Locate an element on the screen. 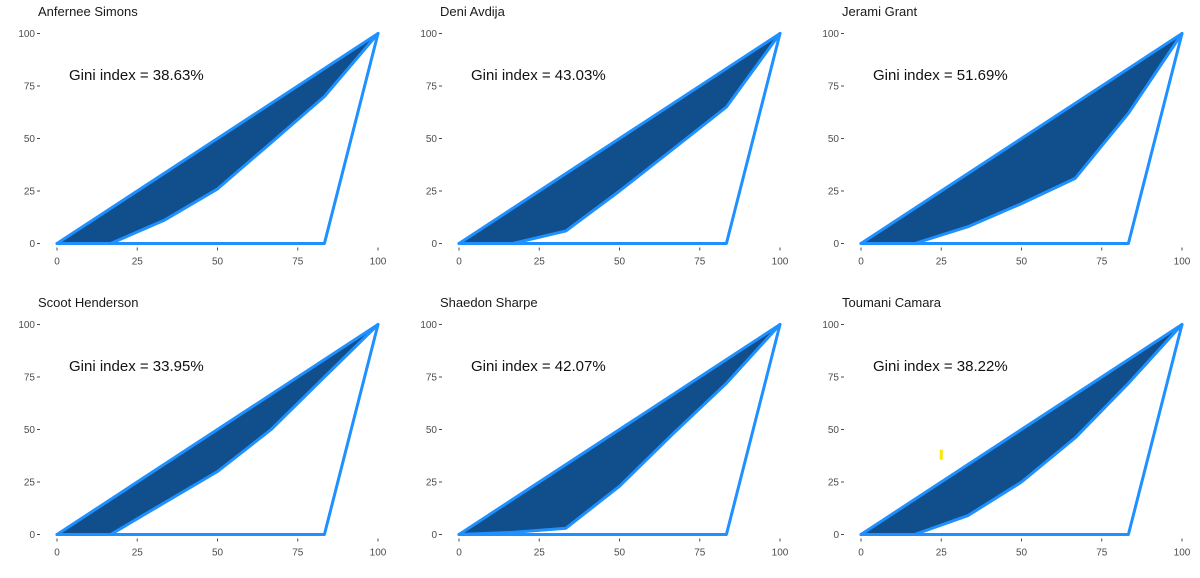 This screenshot has width=1200, height=578. gini-annotation: Gini index = 33.95% is located at coordinates (136, 366).